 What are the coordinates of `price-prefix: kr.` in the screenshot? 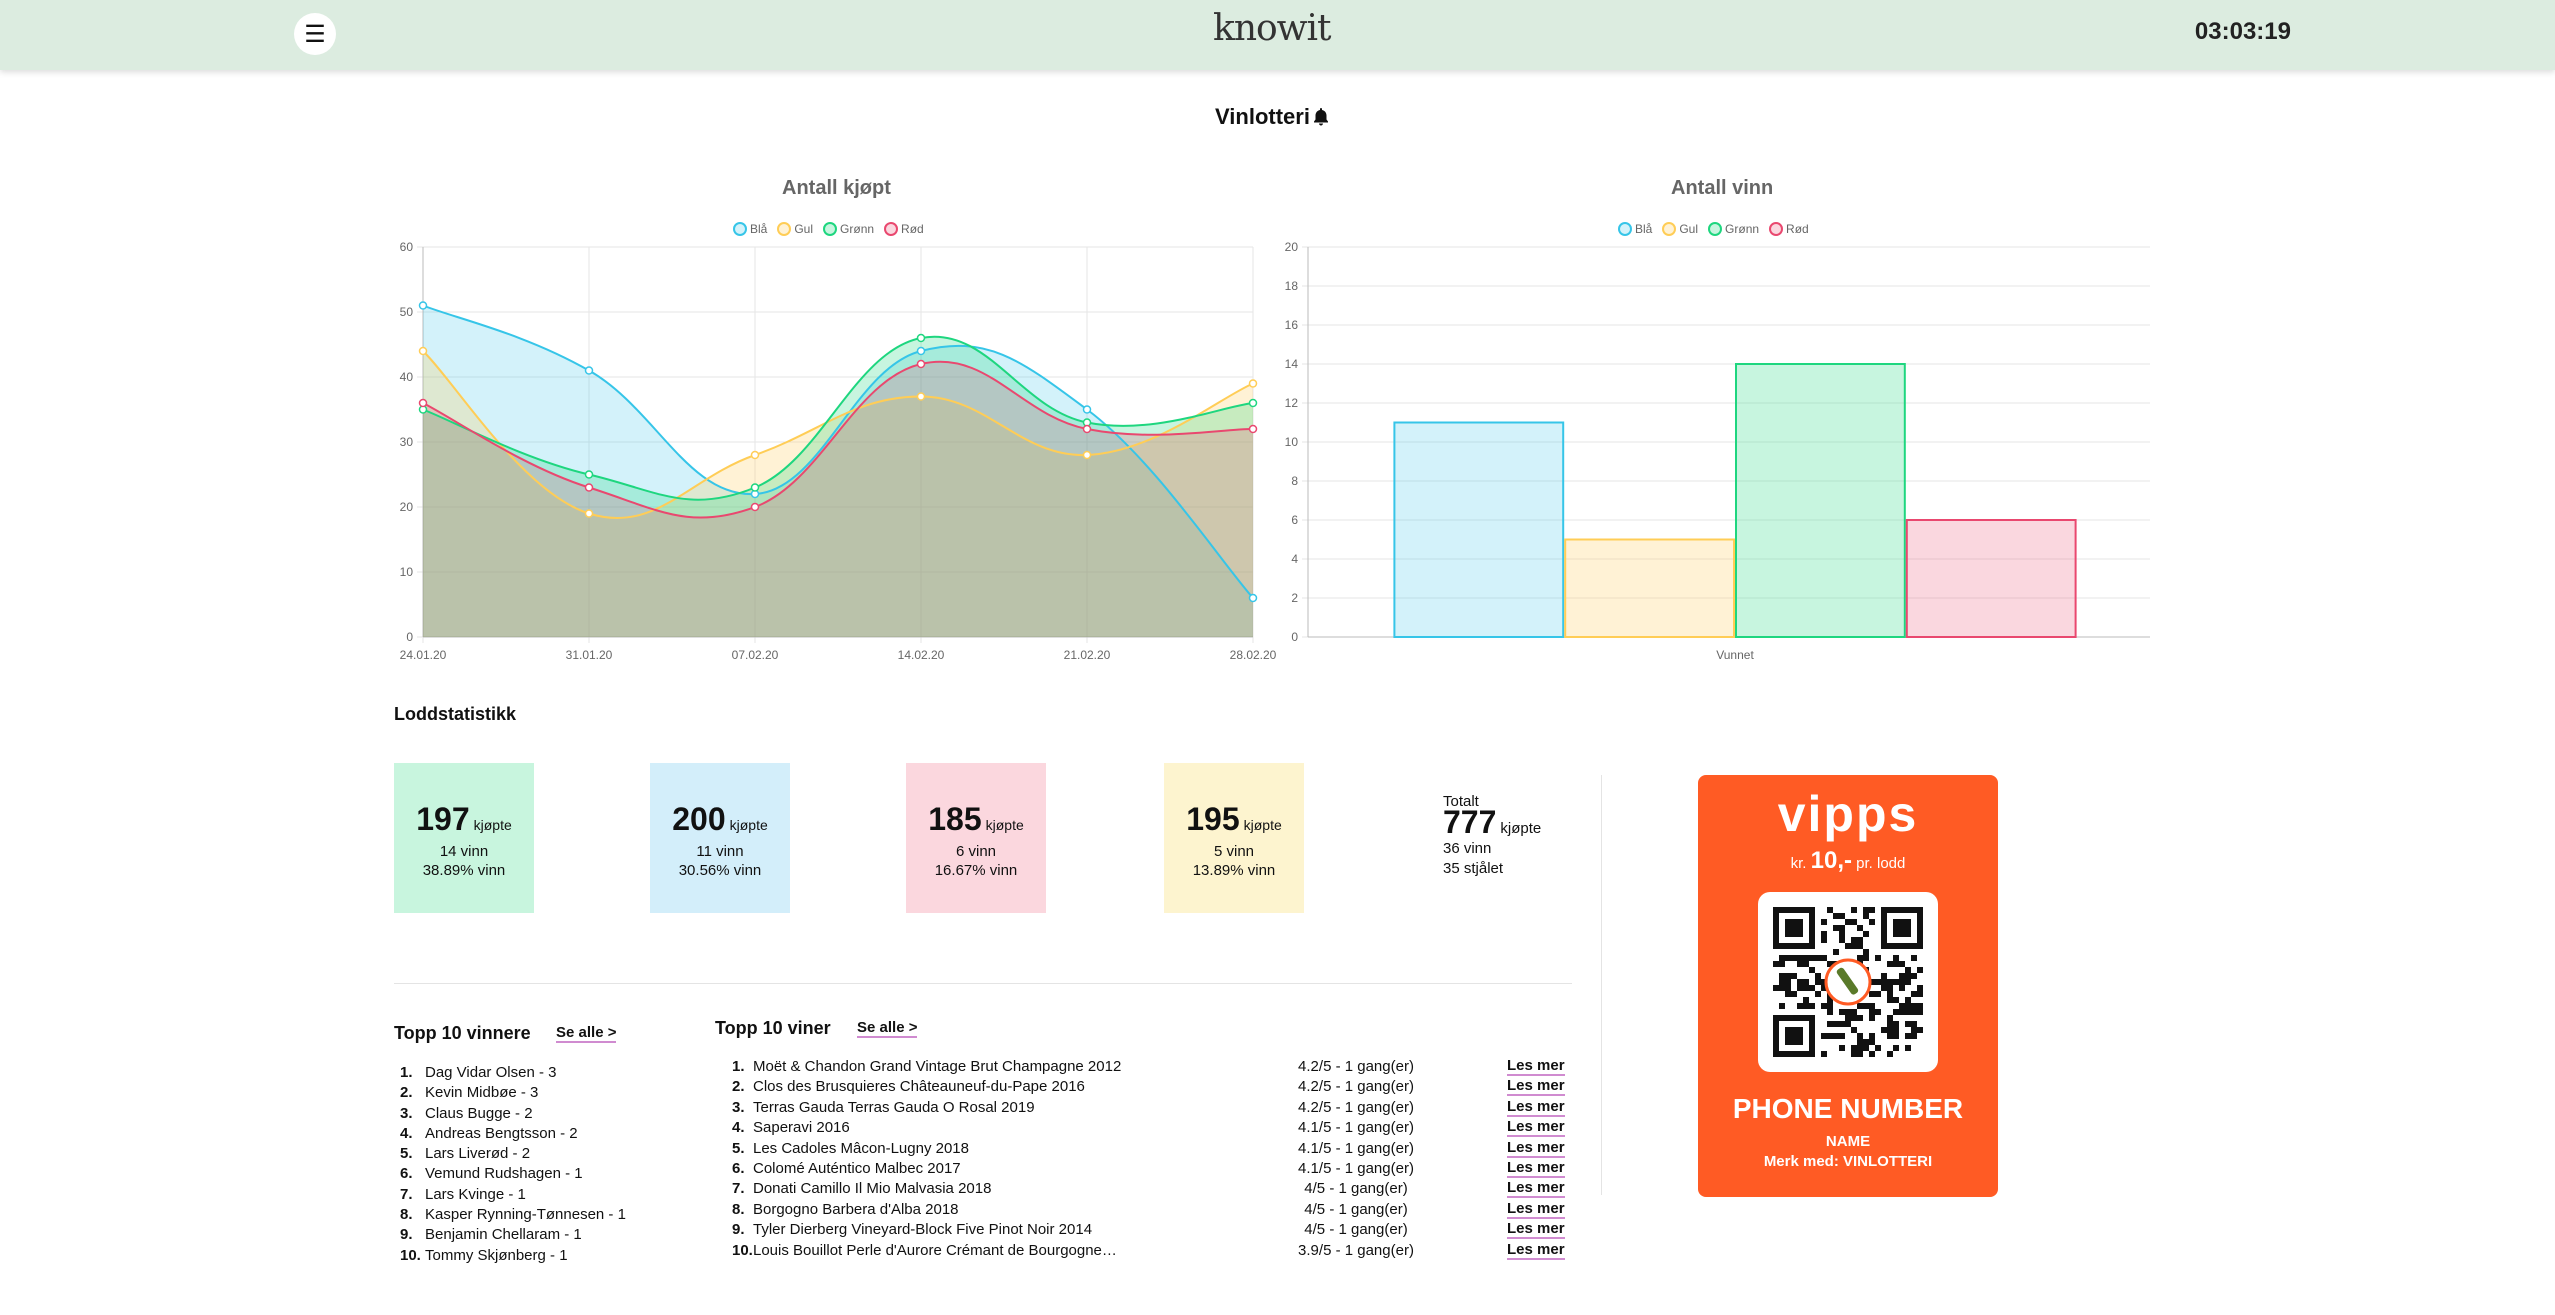 It's located at (1798, 863).